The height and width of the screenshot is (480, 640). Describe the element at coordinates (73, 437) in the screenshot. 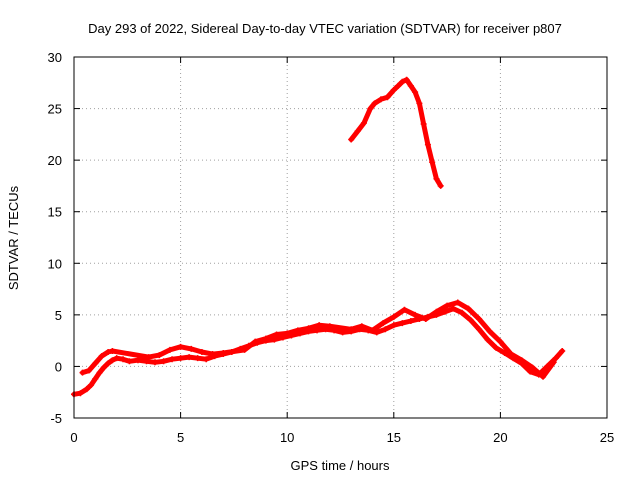

I see `x-tick-label: 0` at that location.